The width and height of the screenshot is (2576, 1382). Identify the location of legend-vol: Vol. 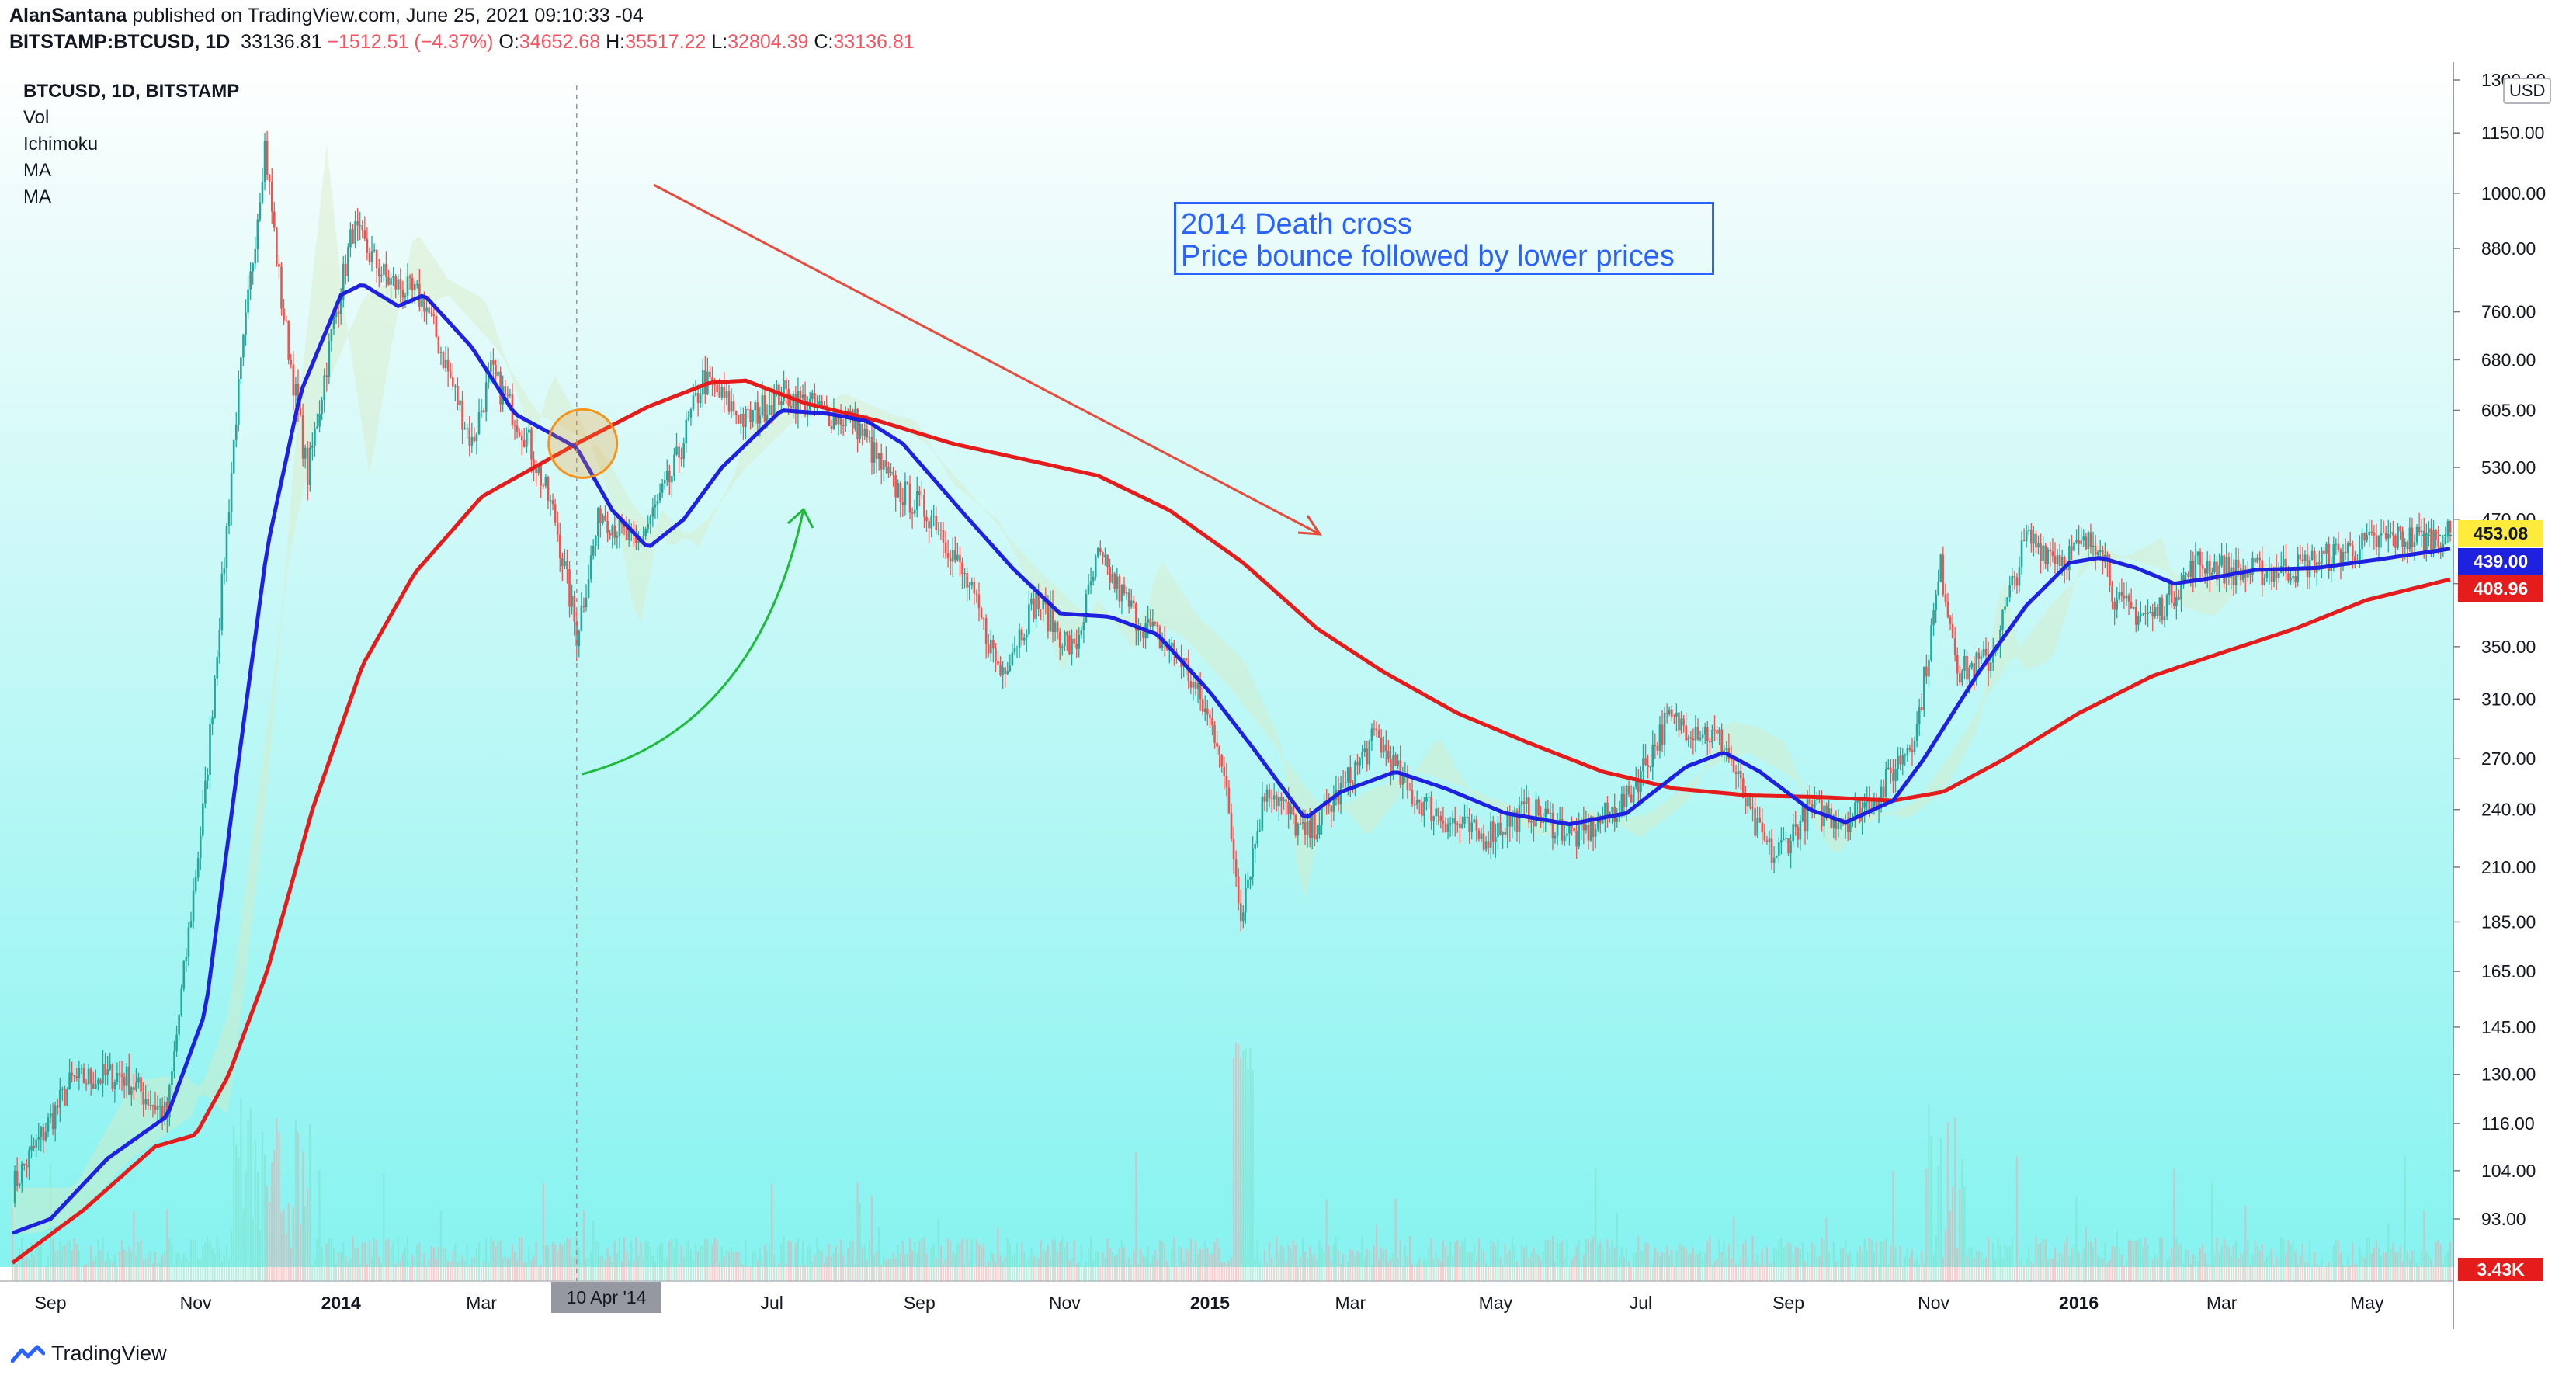
(36, 117).